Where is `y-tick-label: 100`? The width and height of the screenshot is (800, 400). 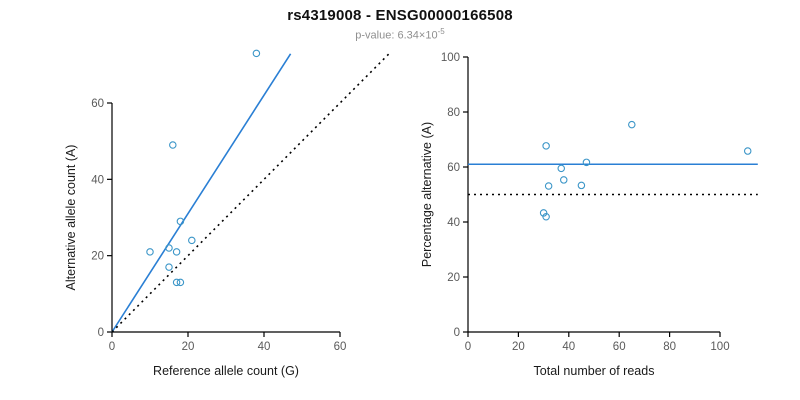
y-tick-label: 100 is located at coordinates (450, 58).